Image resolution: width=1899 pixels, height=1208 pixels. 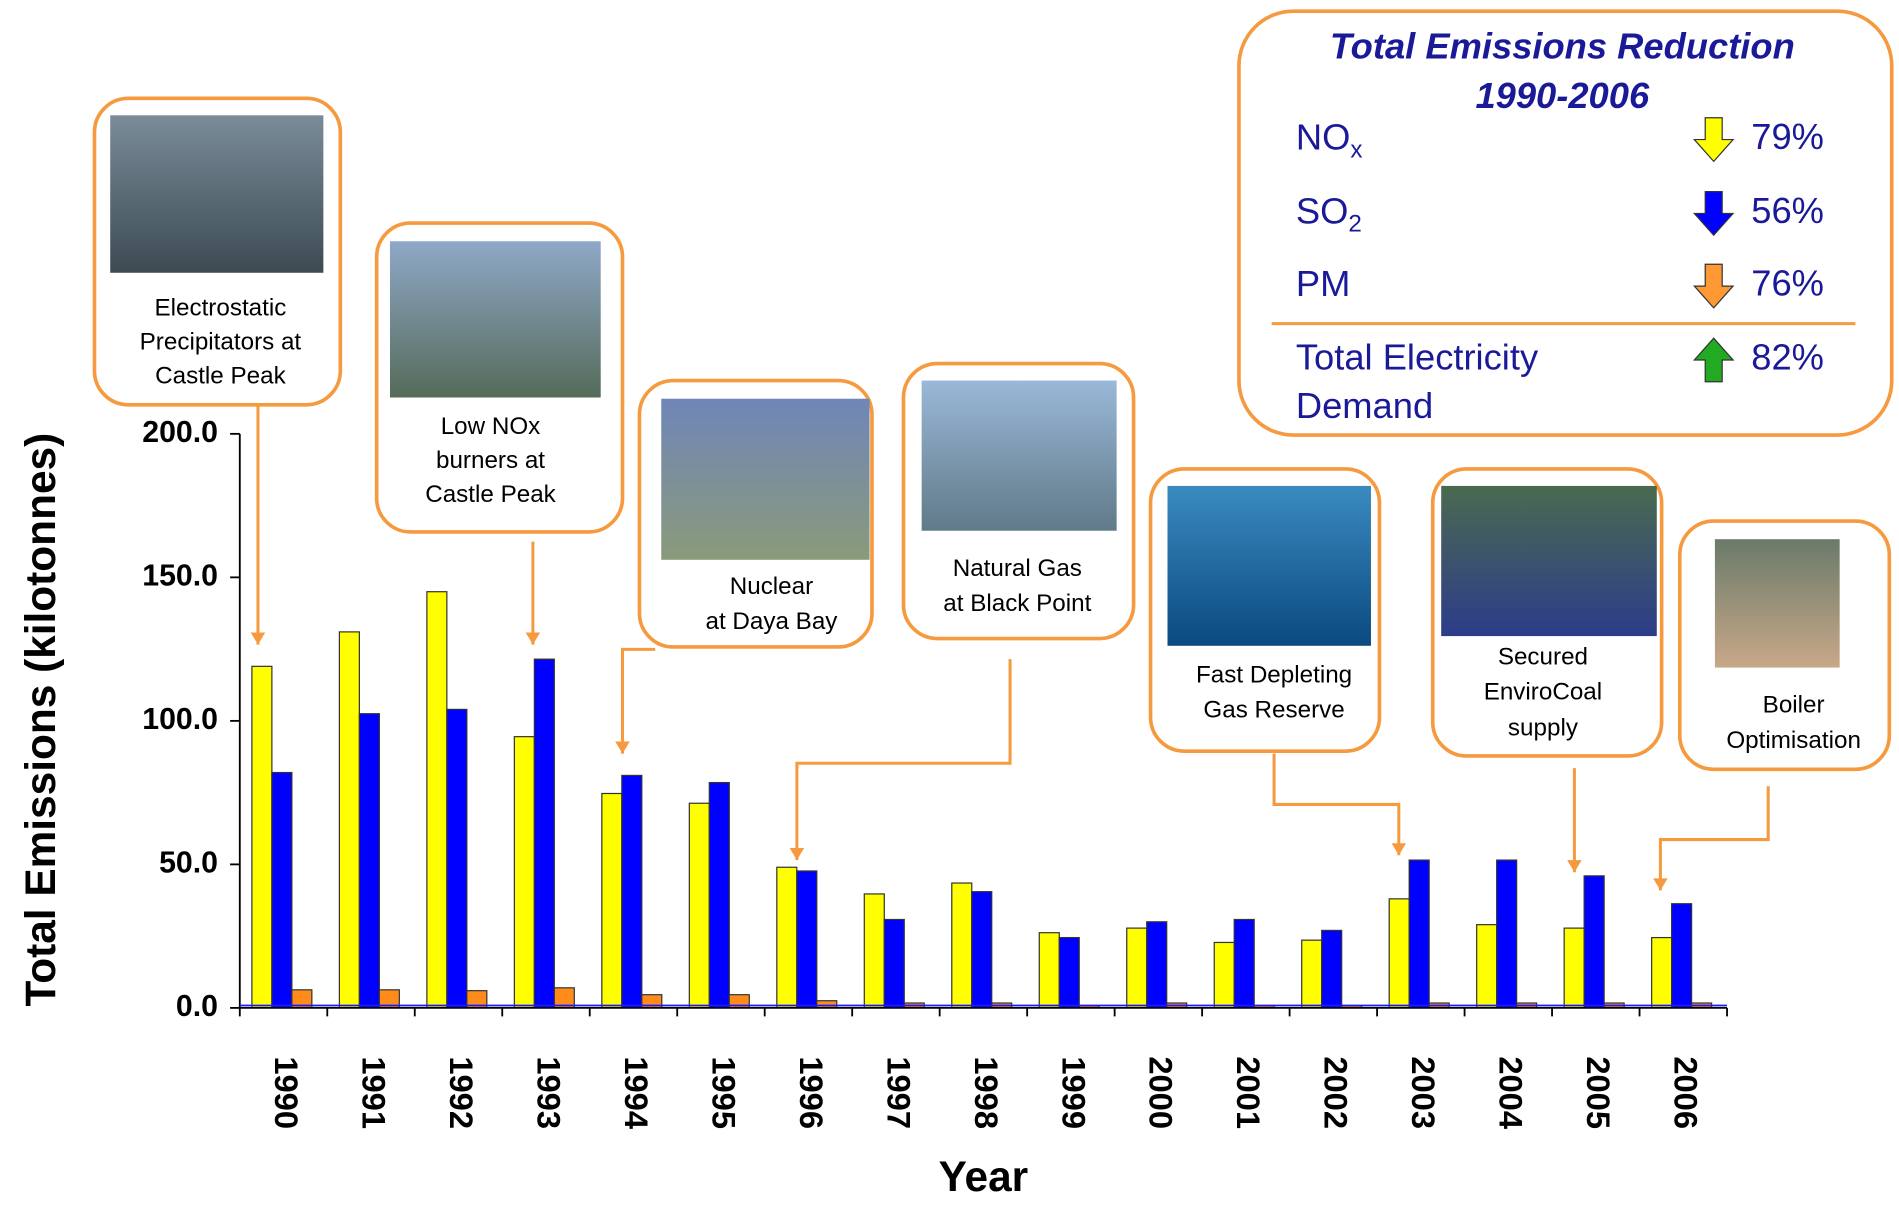 What do you see at coordinates (197, 1006) in the screenshot?
I see `y-tick-label: 0.0` at bounding box center [197, 1006].